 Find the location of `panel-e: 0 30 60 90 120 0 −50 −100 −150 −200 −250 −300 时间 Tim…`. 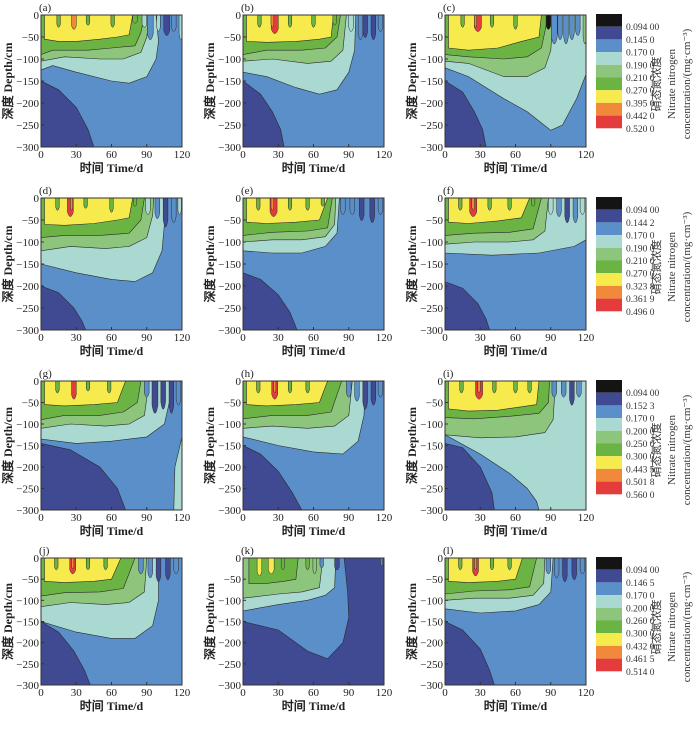

panel-e: 0 30 60 90 120 0 −50 −100 −150 −200 −250 −300 时间 Tim… is located at coordinates (297, 271).